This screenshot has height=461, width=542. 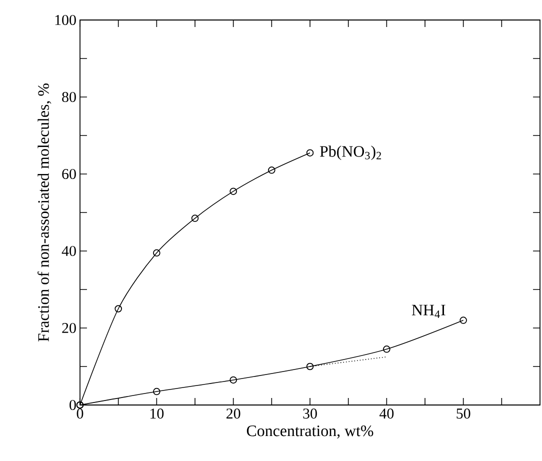 What do you see at coordinates (69, 251) in the screenshot?
I see `y-tick-label: 40` at bounding box center [69, 251].